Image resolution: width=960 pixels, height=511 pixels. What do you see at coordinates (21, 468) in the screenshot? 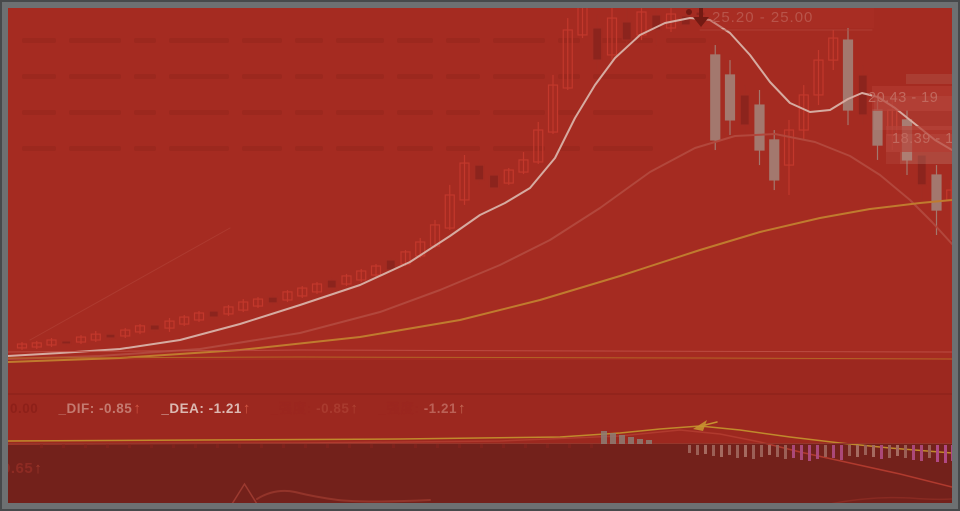
I see `bottom-indicator-number: 0.65` at bounding box center [21, 468].